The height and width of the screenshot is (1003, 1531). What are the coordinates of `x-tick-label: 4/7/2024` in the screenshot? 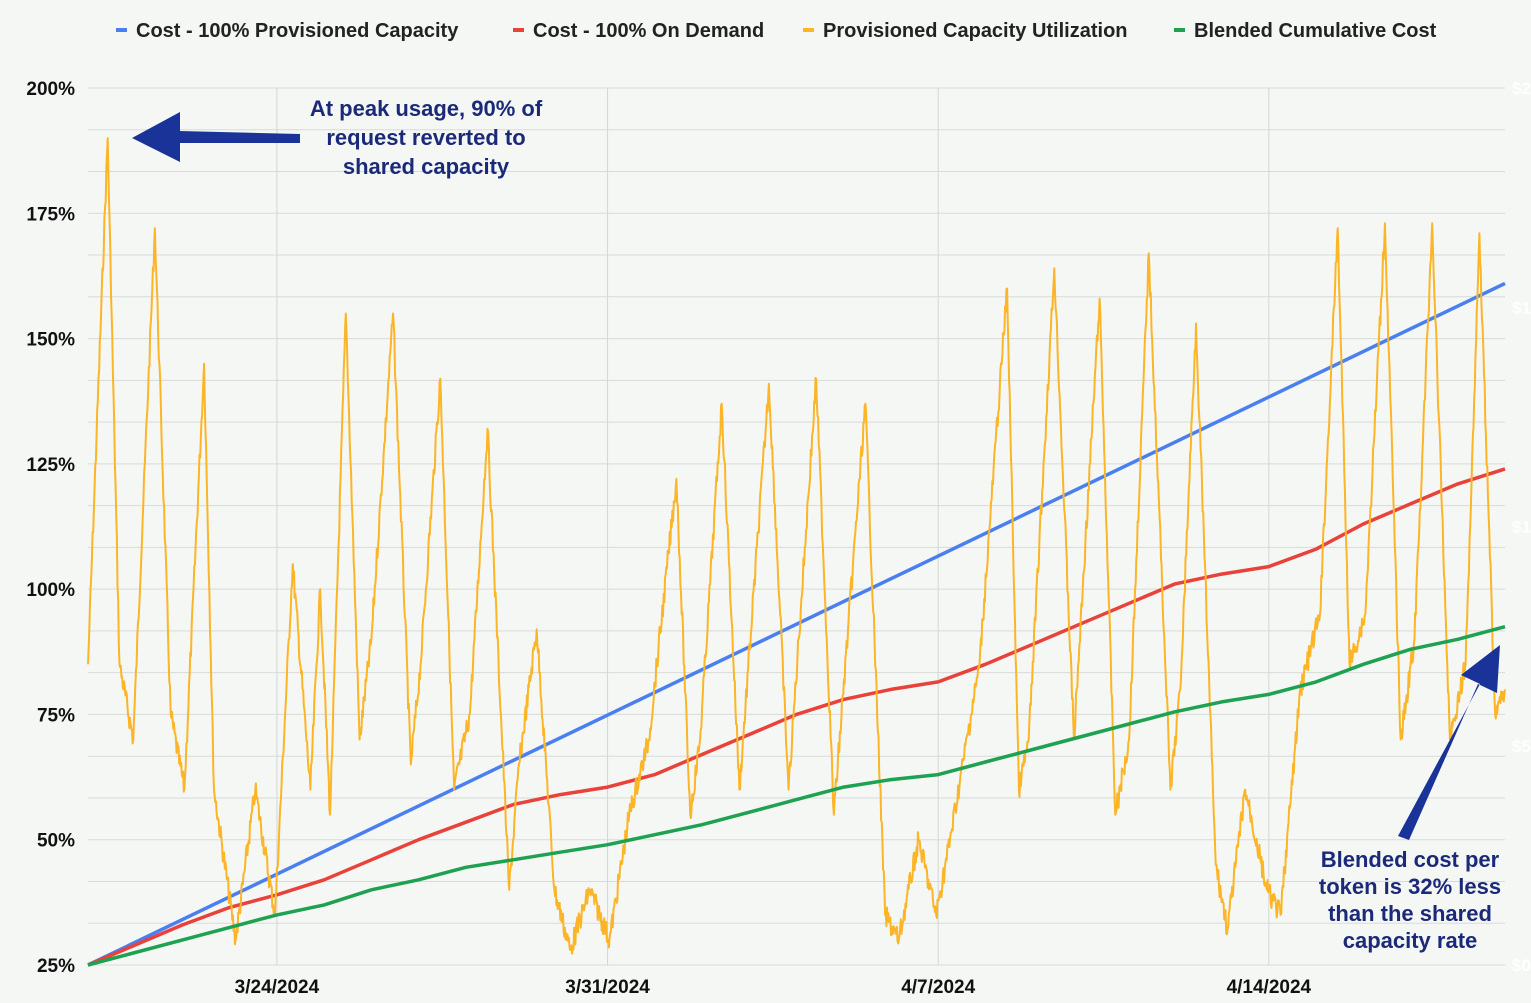 It's located at (938, 987).